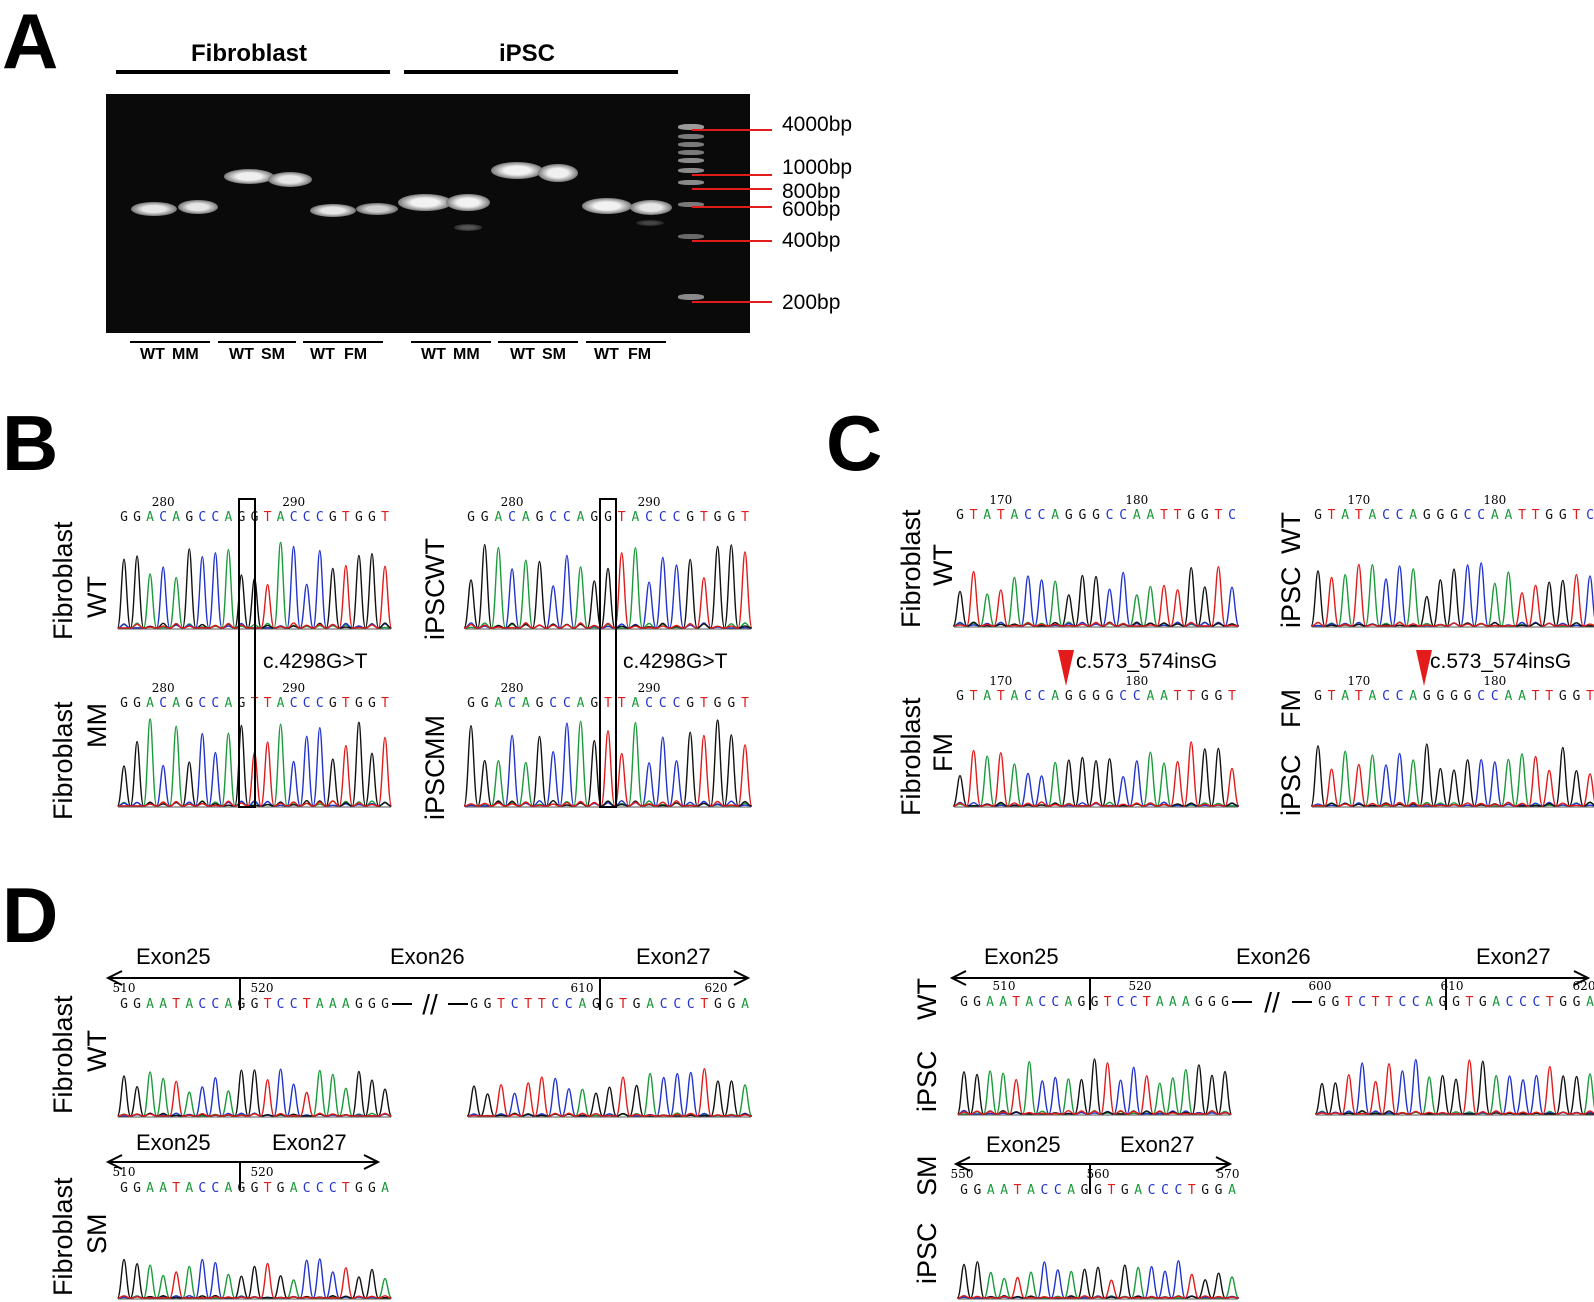 Image resolution: width=1594 pixels, height=1302 pixels. I want to click on position-label: 610, so click(1452, 986).